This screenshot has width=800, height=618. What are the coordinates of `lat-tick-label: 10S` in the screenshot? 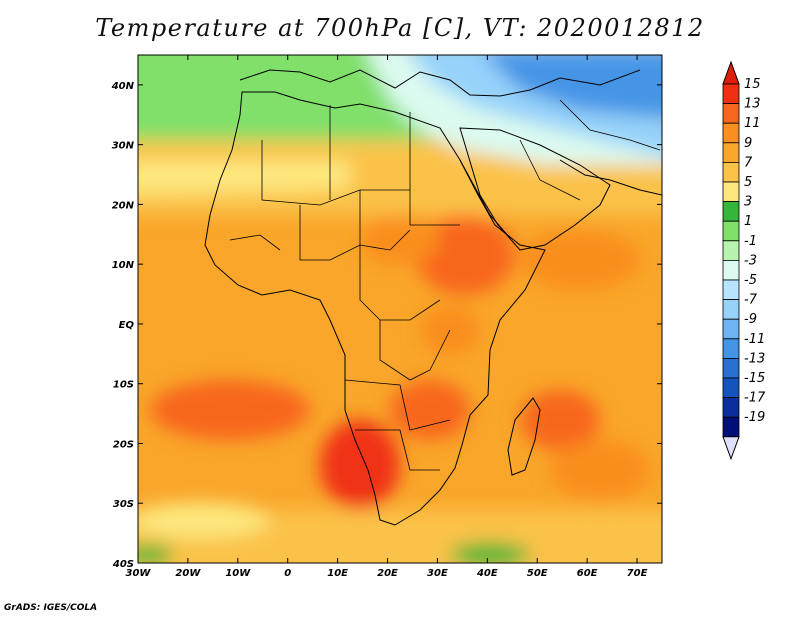 It's located at (123, 385).